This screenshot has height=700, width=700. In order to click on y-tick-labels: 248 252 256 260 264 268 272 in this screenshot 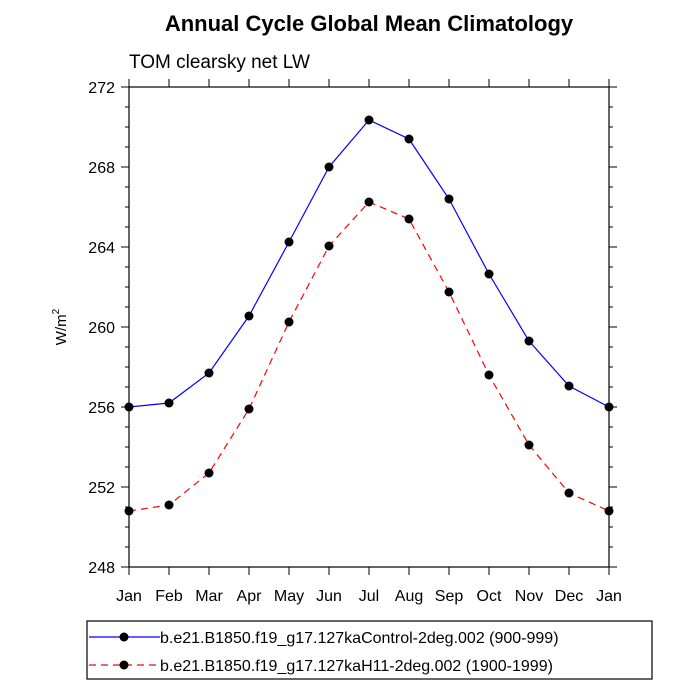, I will do `click(101, 328)`.